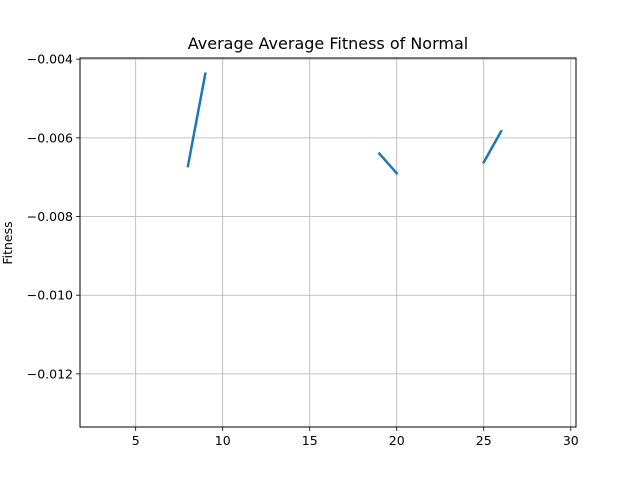  Describe the element at coordinates (397, 440) in the screenshot. I see `x-tick-label: 20` at that location.